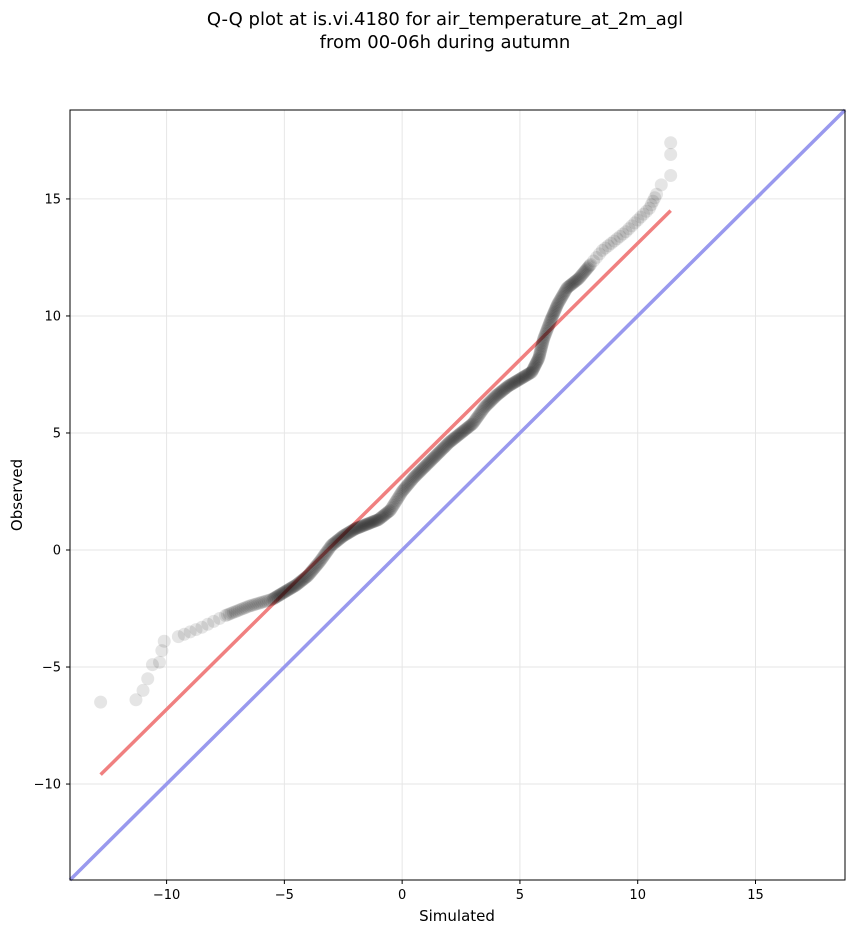  Describe the element at coordinates (51, 668) in the screenshot. I see `y-tick-label: −5` at that location.